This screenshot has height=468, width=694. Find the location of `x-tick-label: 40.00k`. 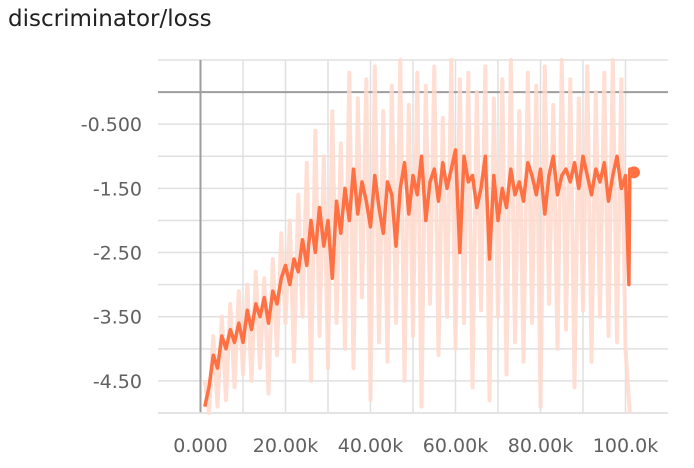

x-tick-label: 40.00k is located at coordinates (370, 446).